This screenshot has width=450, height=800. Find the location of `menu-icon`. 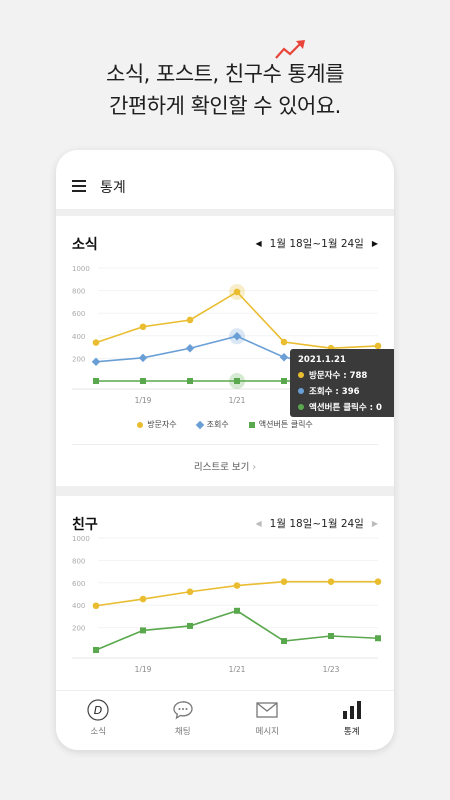

menu-icon is located at coordinates (79, 186).